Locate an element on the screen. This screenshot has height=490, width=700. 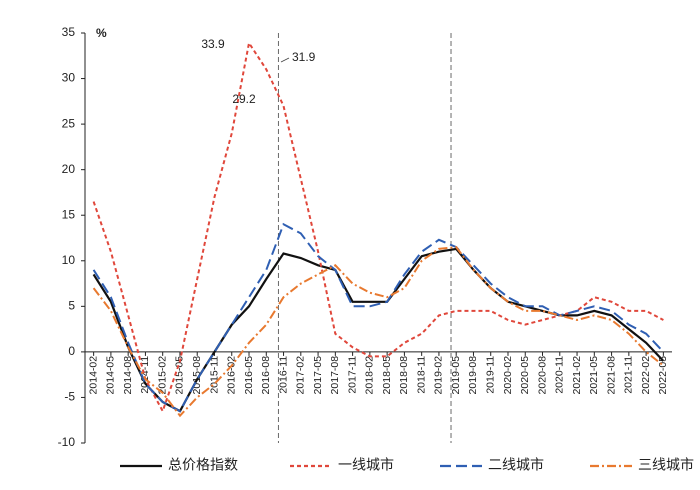
x-tick-label: 2015-11 is located at coordinates (214, 375).